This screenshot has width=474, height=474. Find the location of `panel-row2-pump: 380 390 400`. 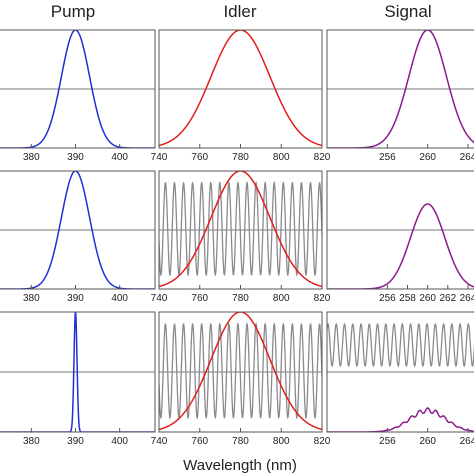

panel-row2-pump: 380 390 400 is located at coordinates (78, 237).